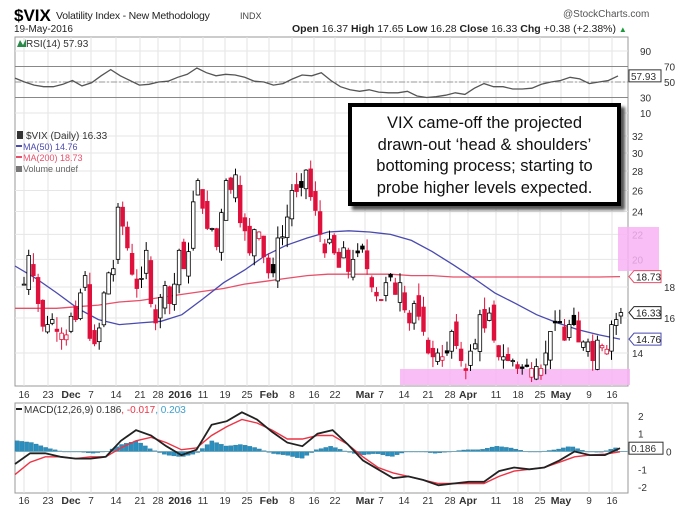 This screenshot has height=517, width=688. Describe the element at coordinates (606, 14) in the screenshot. I see `brand-logo: @StockCharts.com` at that location.